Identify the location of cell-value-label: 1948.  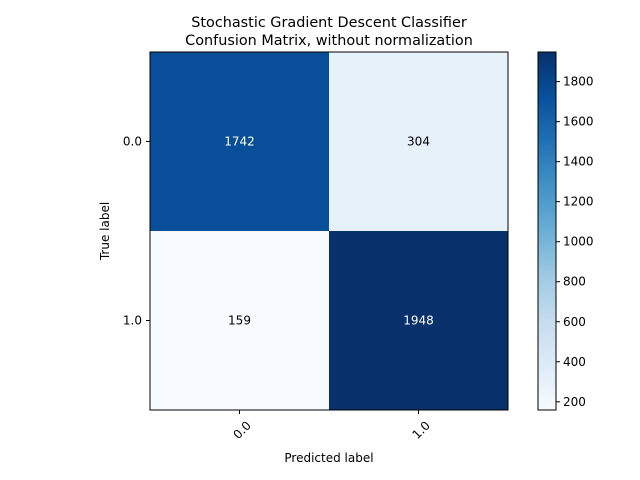
(418, 321).